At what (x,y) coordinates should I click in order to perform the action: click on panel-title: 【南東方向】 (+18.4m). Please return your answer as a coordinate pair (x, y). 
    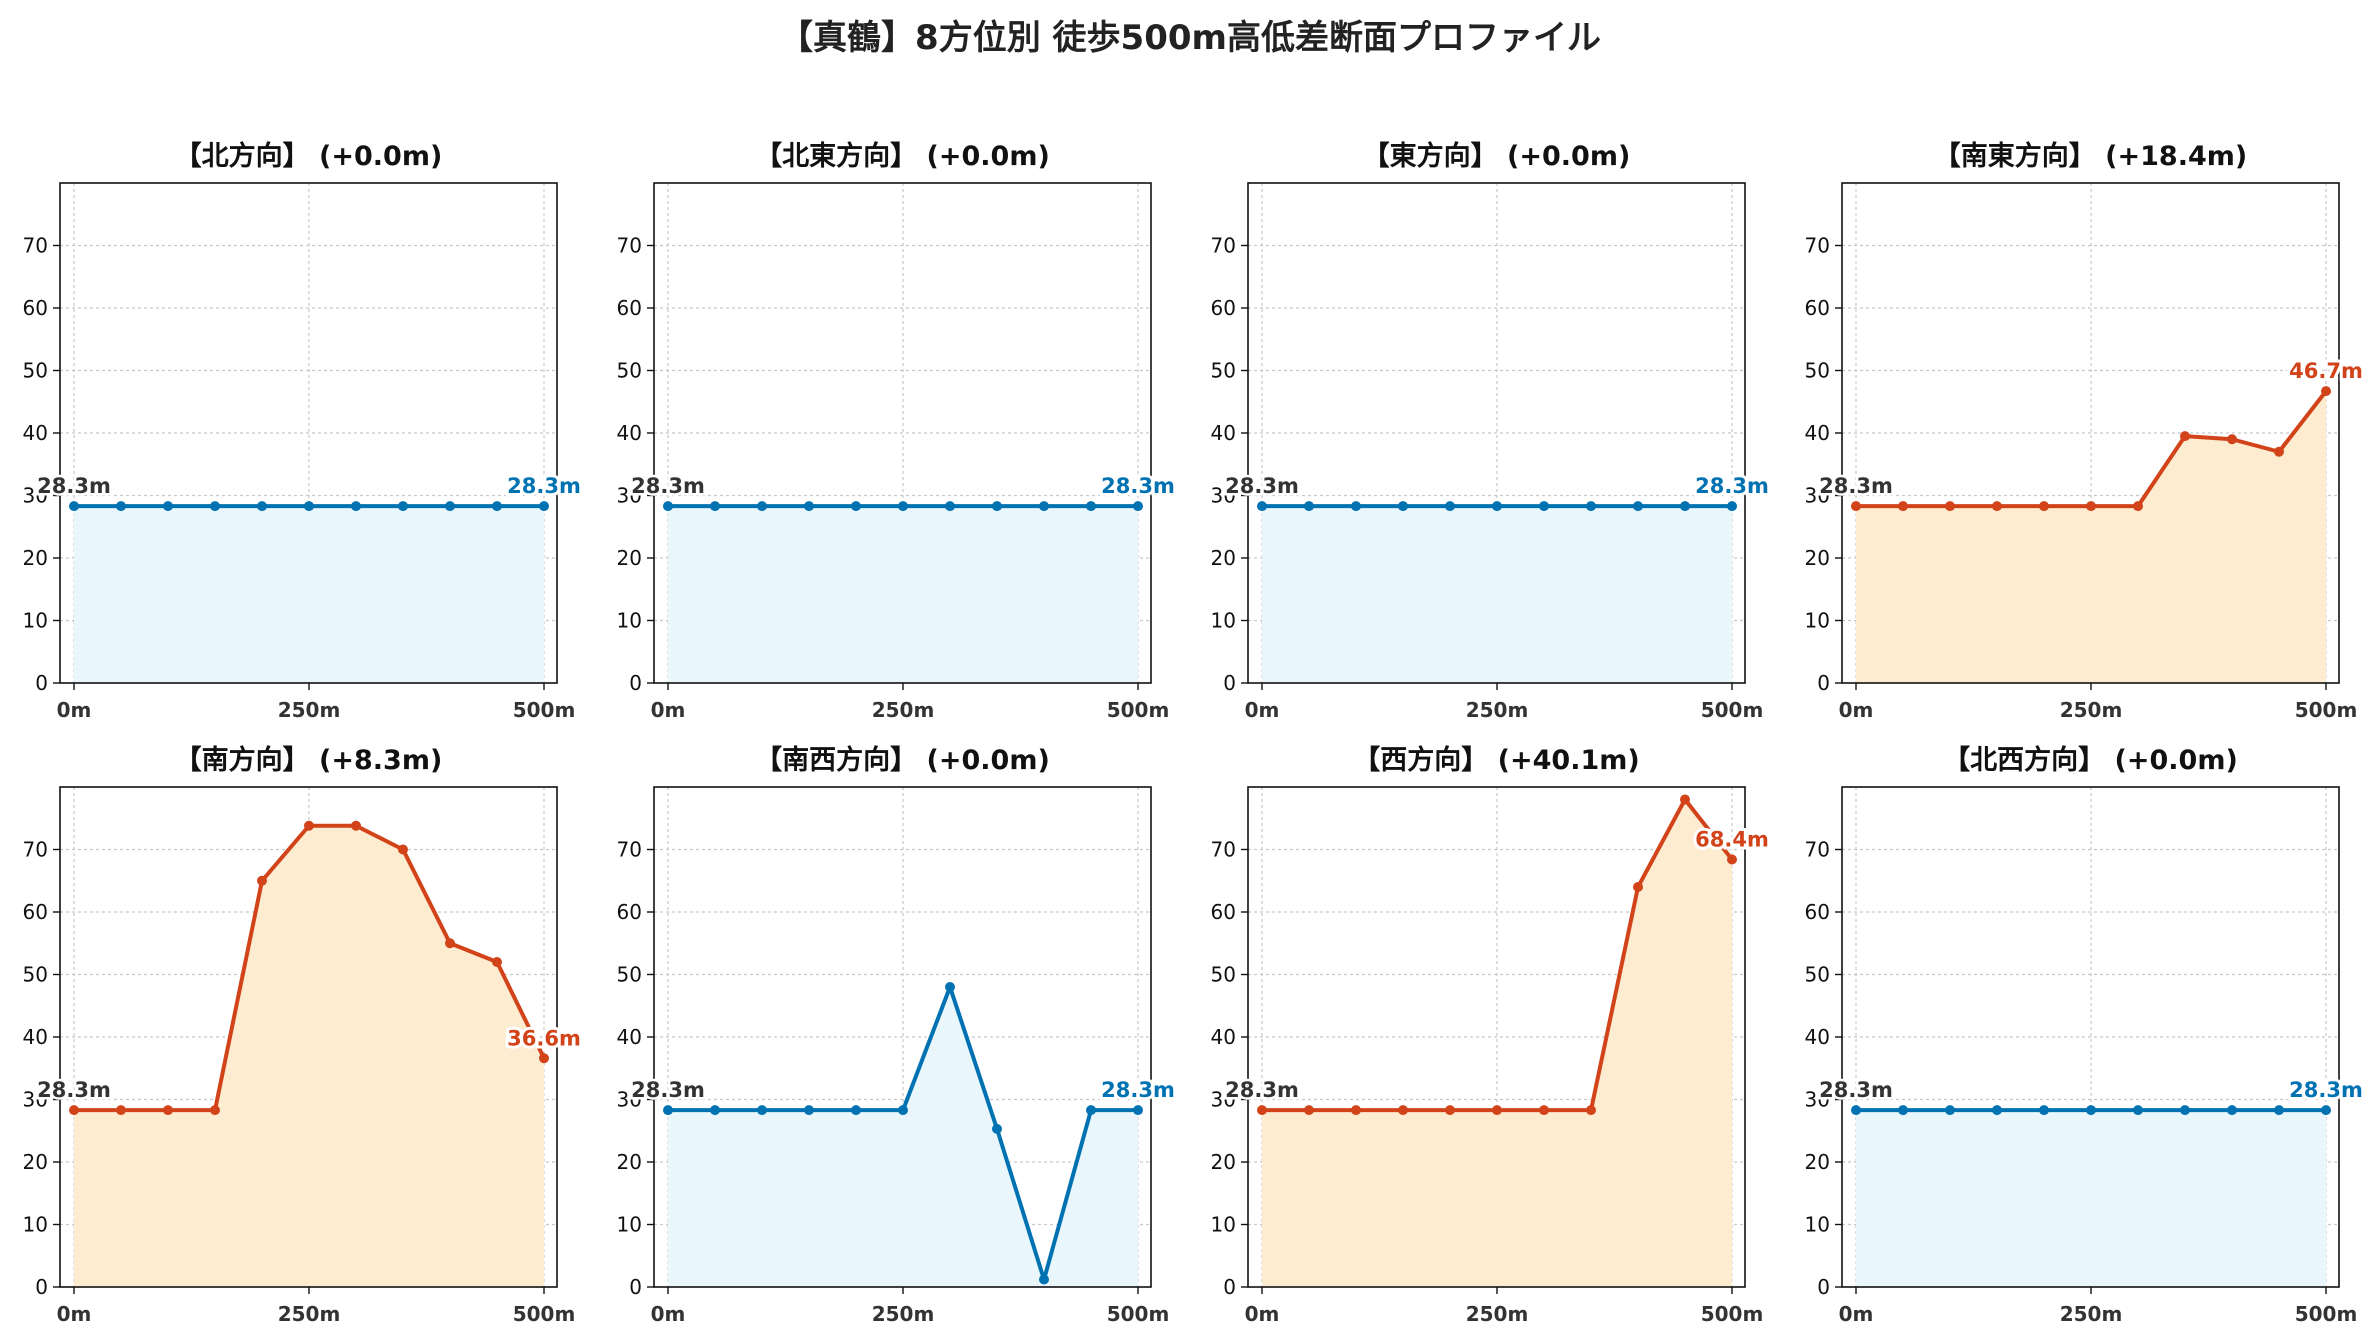
    Looking at the image, I should click on (2090, 156).